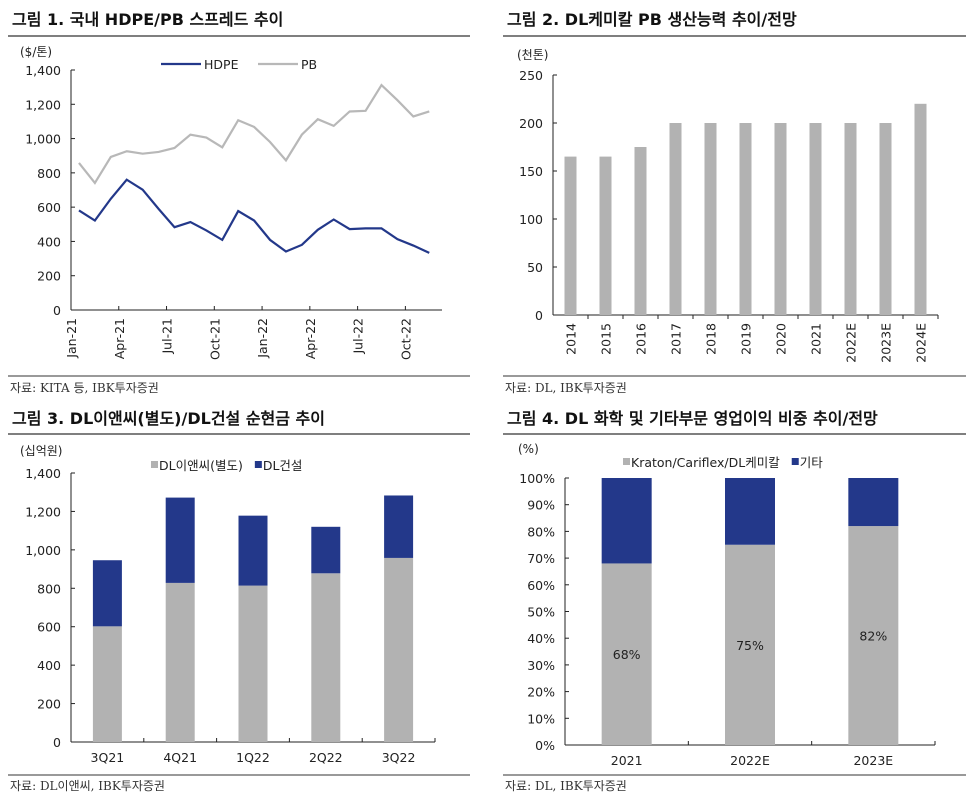  What do you see at coordinates (541, 531) in the screenshot?
I see `y-tick-label: 80%` at bounding box center [541, 531].